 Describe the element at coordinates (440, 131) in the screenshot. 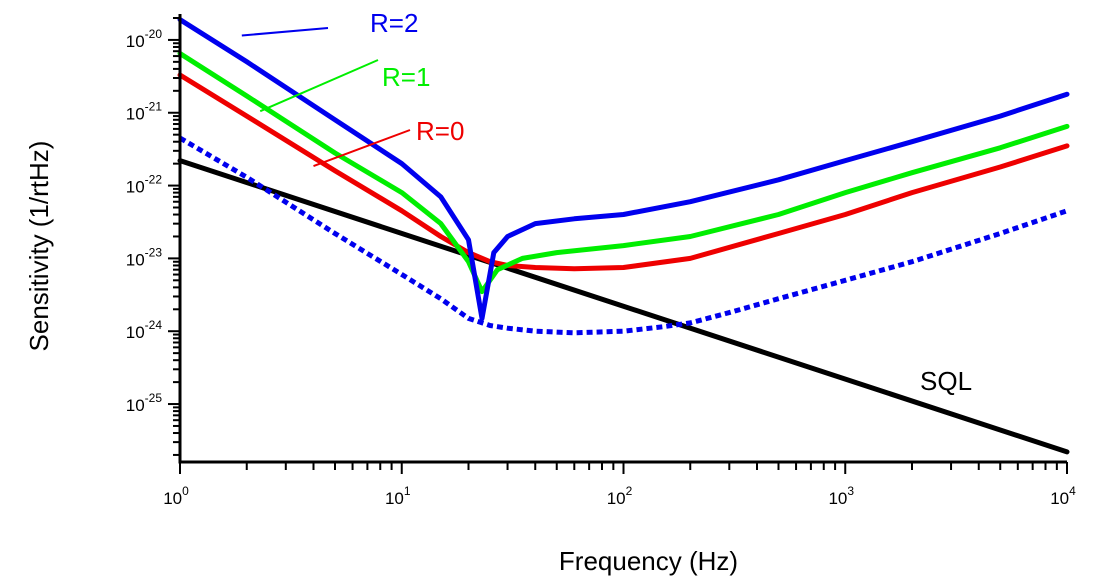

I see `series-label: R=0` at that location.